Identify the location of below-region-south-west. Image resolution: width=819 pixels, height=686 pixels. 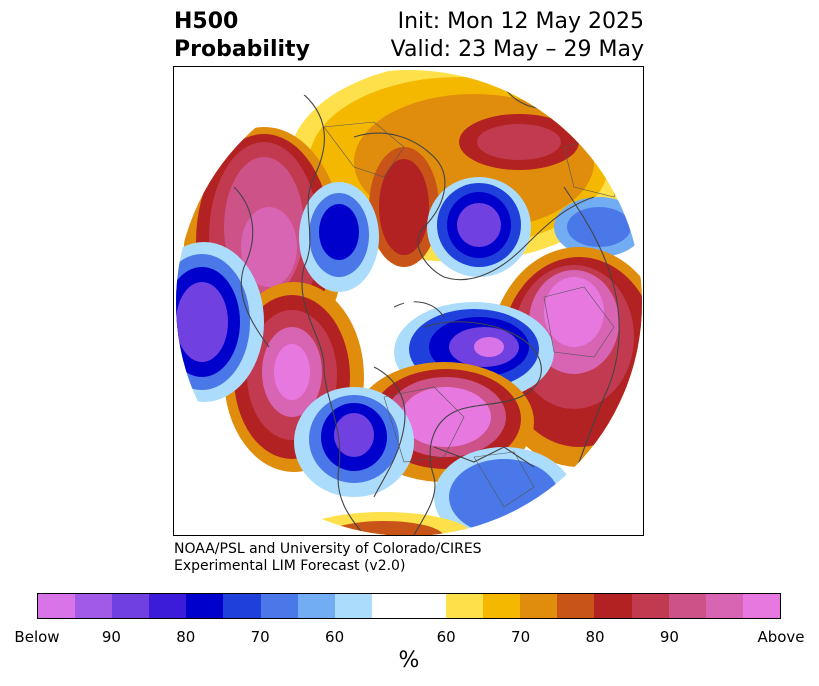
(354, 442).